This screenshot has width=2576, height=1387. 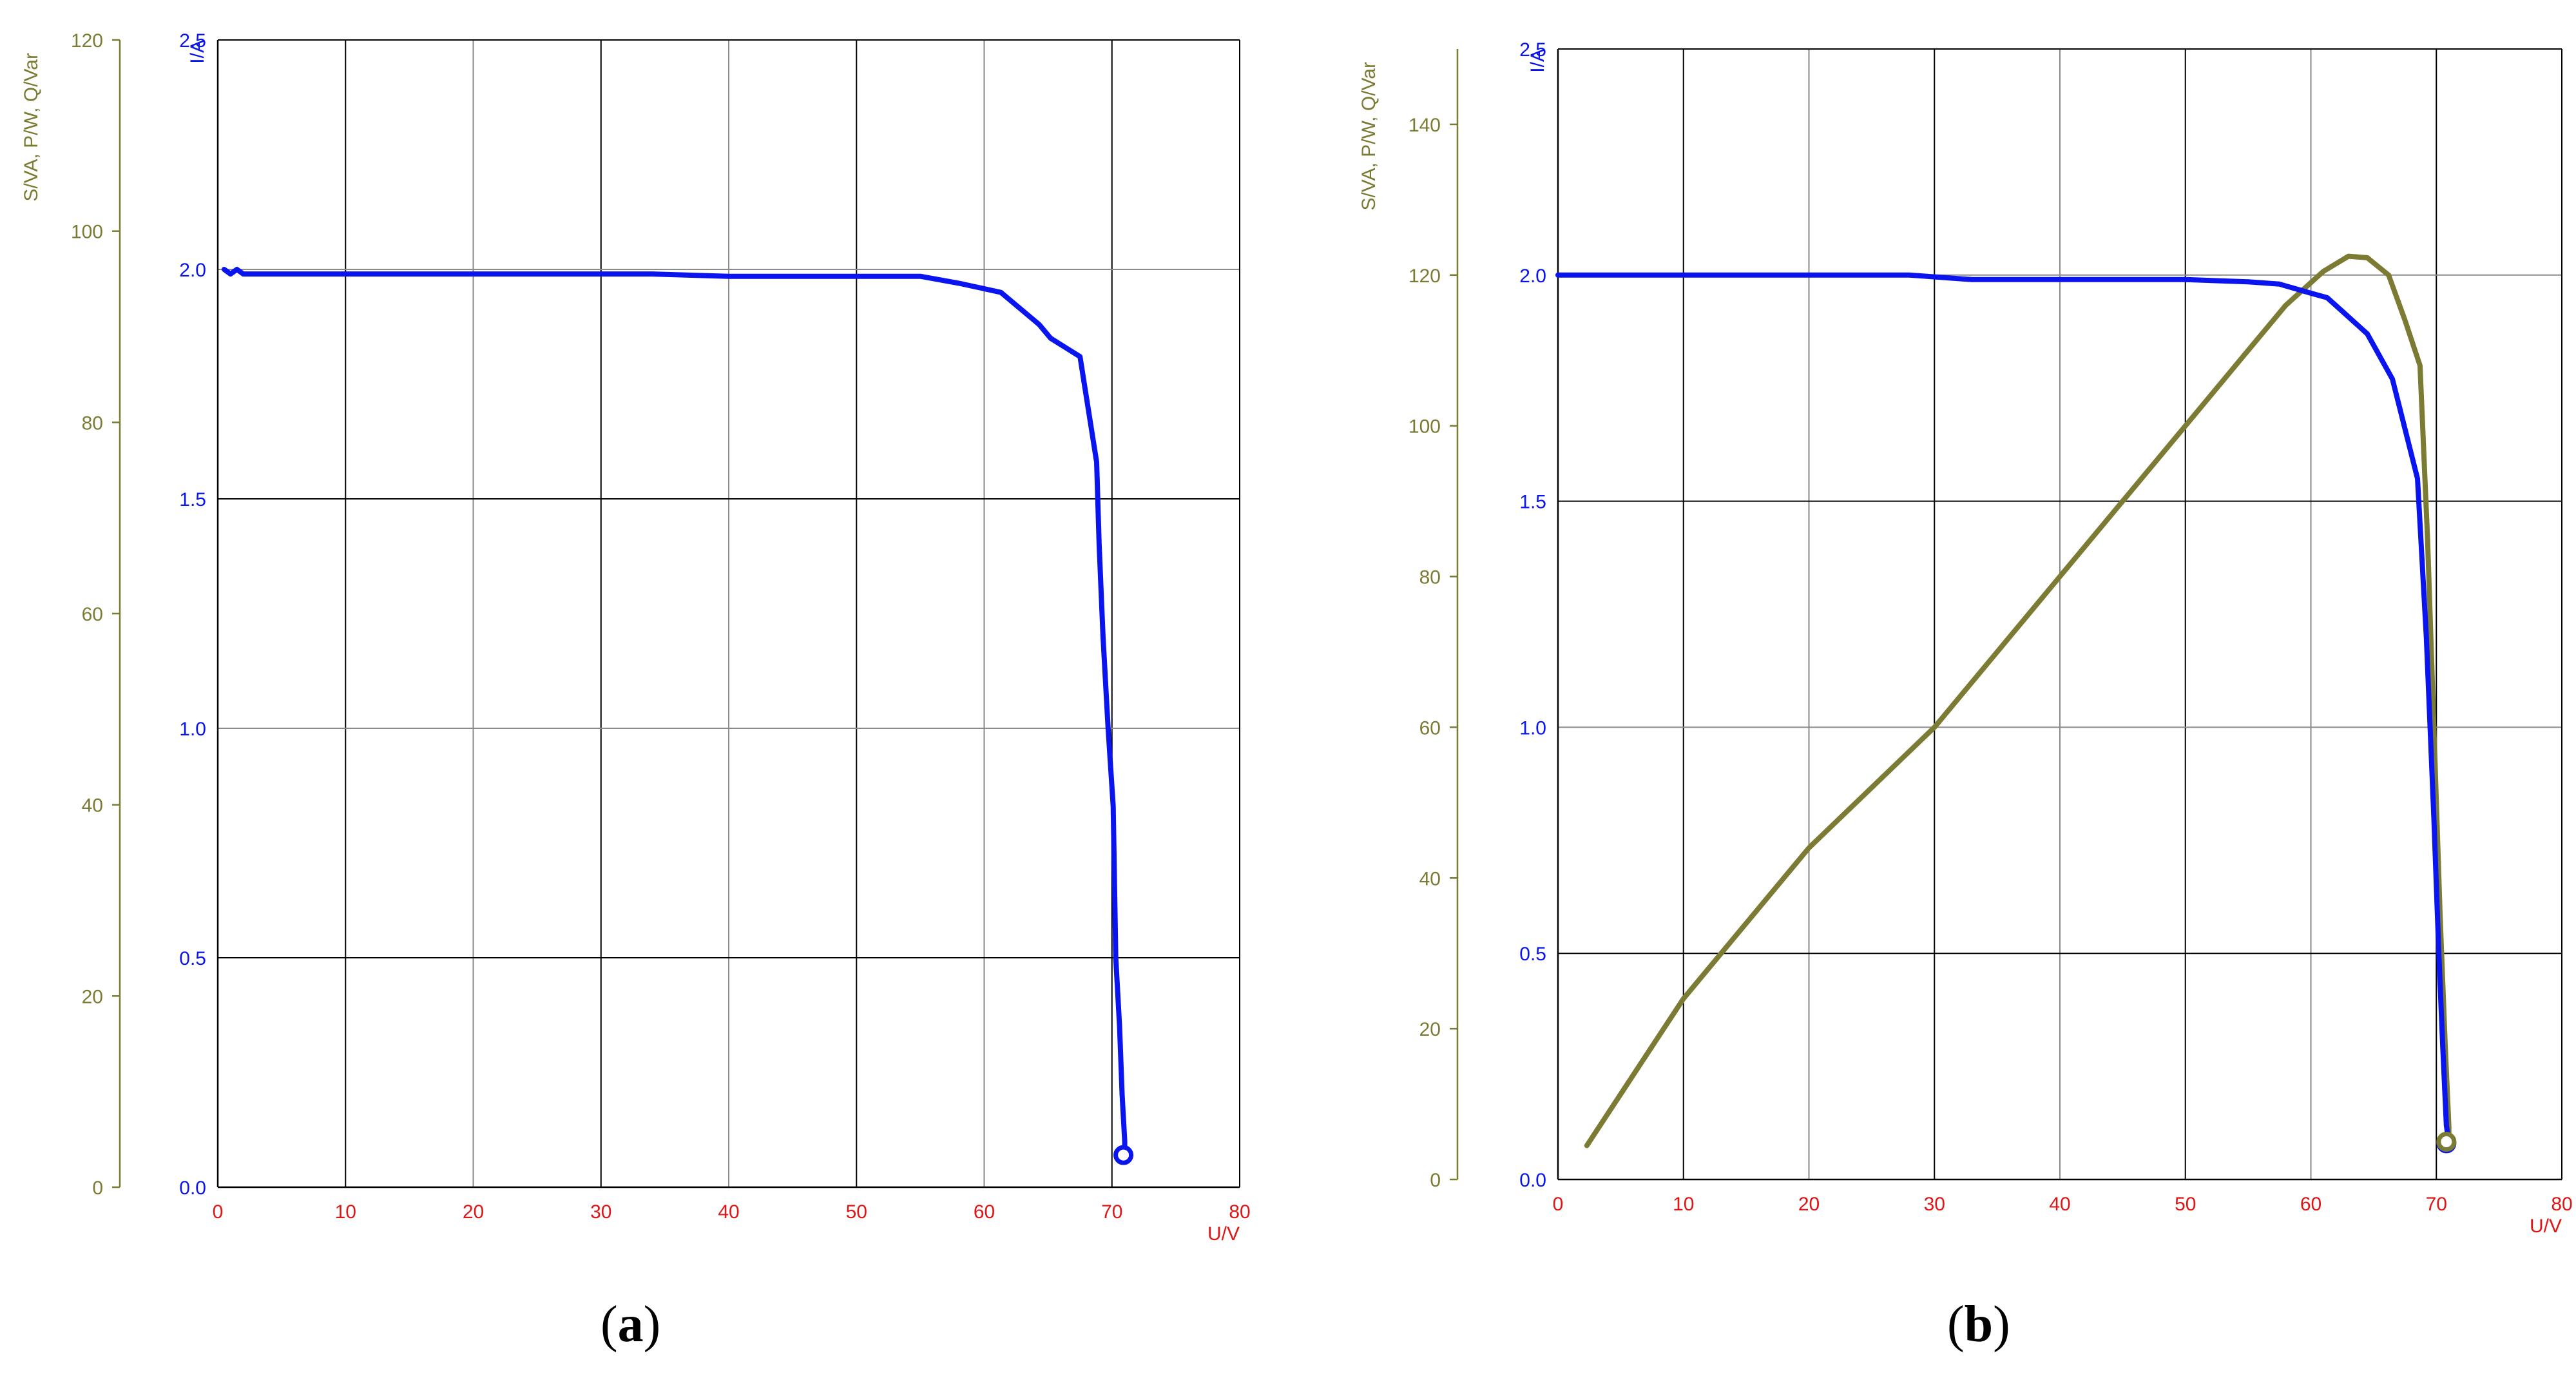 What do you see at coordinates (2447, 1142) in the screenshot?
I see `power-end-marker` at bounding box center [2447, 1142].